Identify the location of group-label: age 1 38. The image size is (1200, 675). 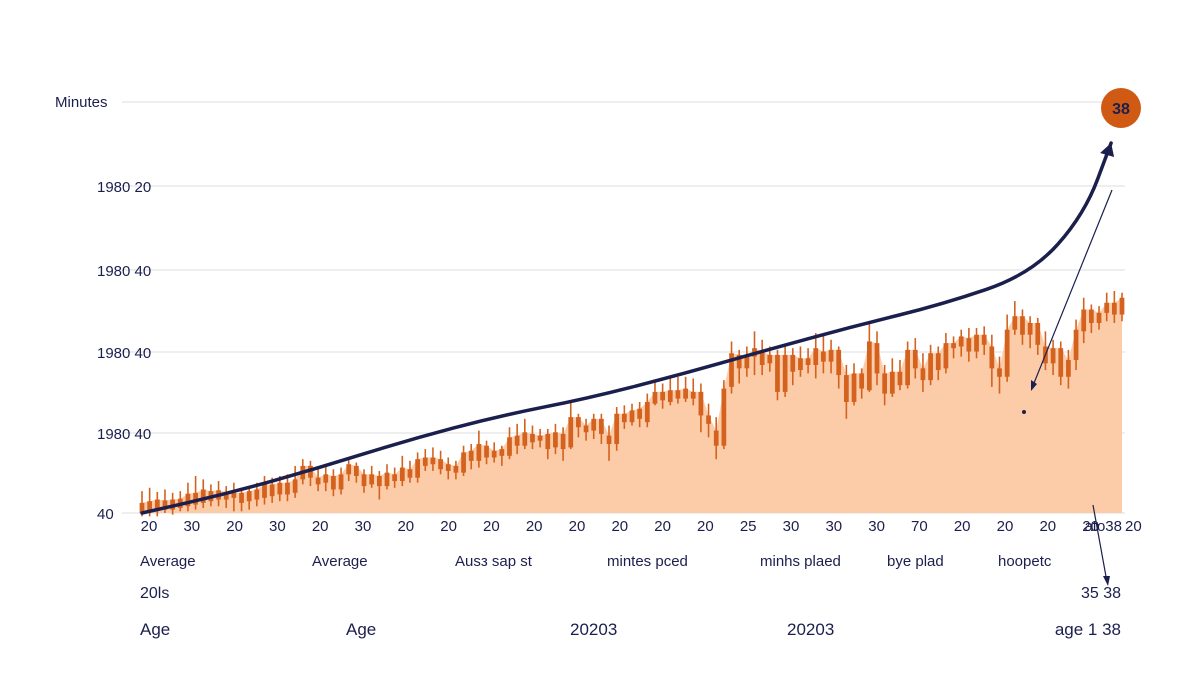
(1088, 629).